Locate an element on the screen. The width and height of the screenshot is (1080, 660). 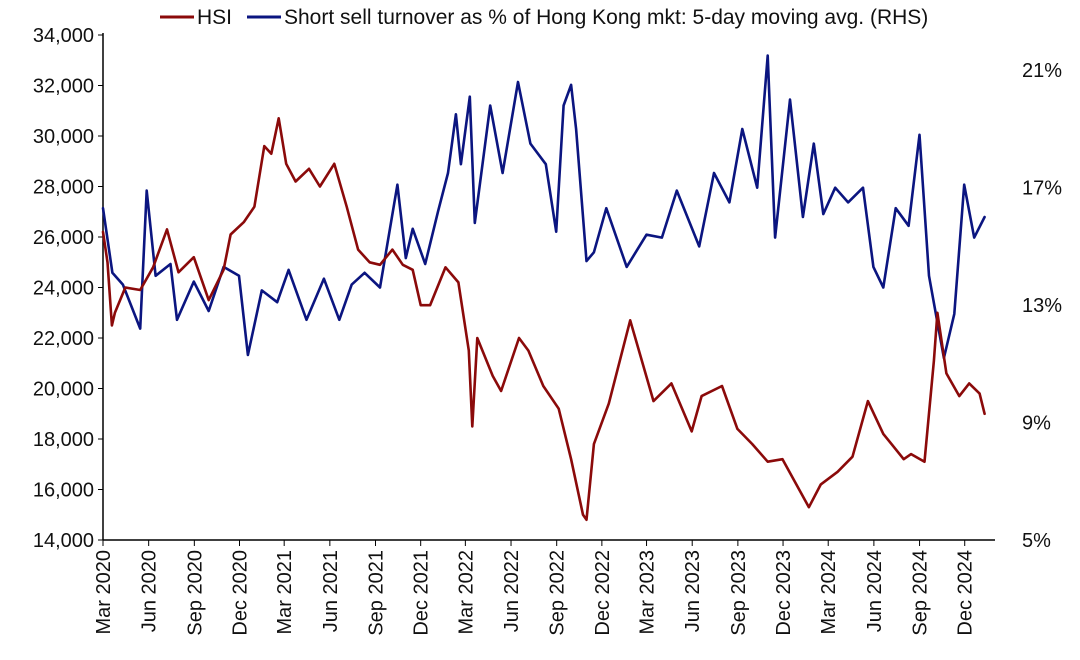
y-left-tick-label: 22,000 is located at coordinates (63, 339).